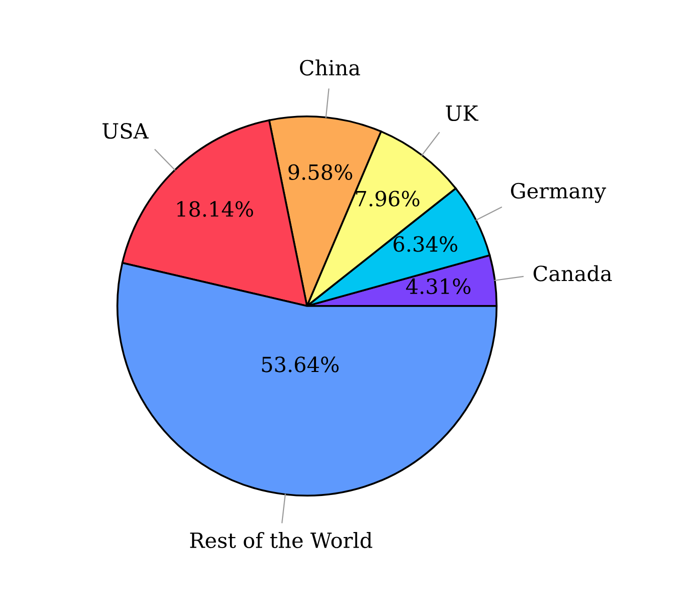 The image size is (700, 615). What do you see at coordinates (558, 192) in the screenshot?
I see `slice-label: Germany` at bounding box center [558, 192].